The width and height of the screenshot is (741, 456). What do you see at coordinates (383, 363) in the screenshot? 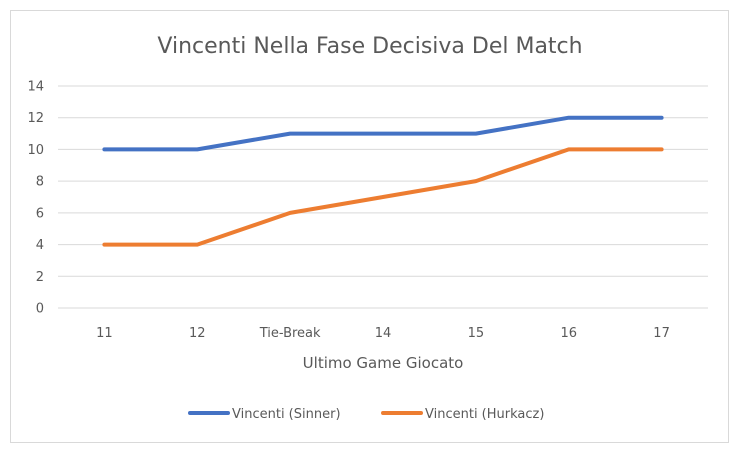
I see `x-axis-title: Ultimo Game Giocato` at bounding box center [383, 363].